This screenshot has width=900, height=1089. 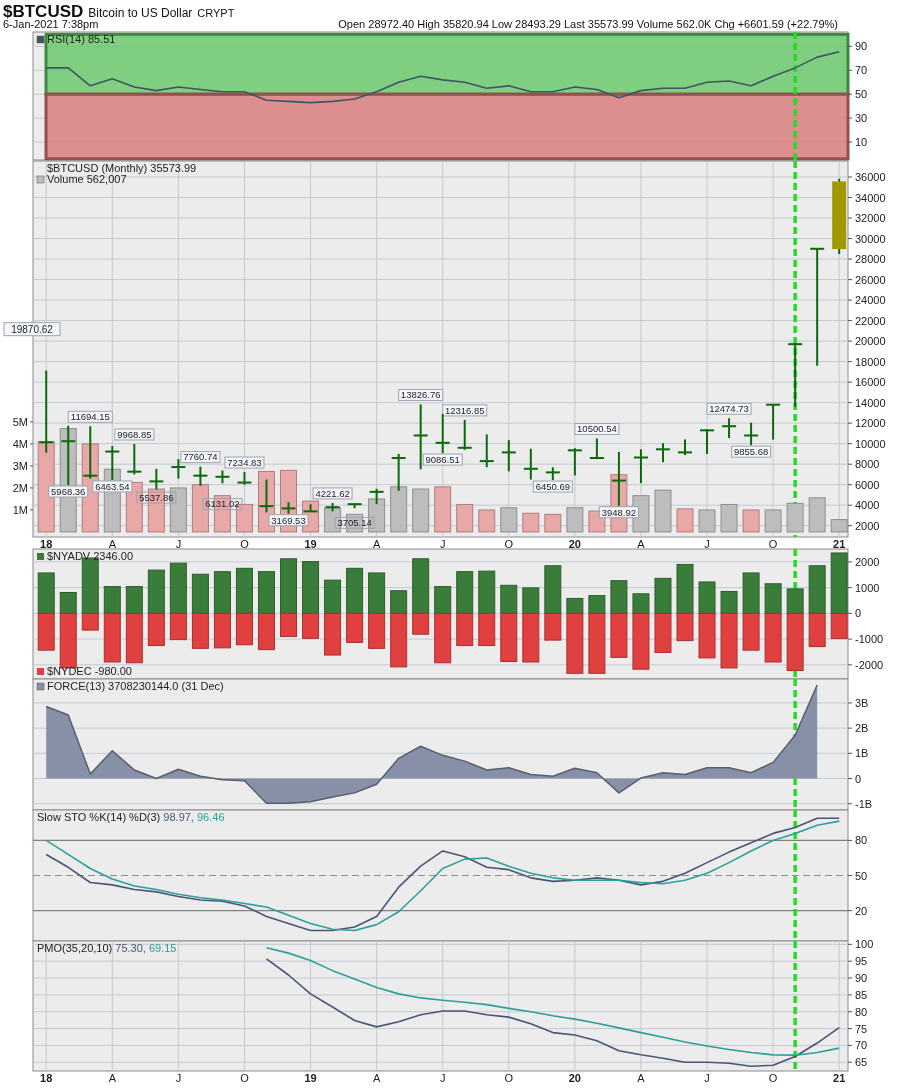 What do you see at coordinates (588, 24) in the screenshot?
I see `text: Open 28972.40 High 35820.94 Low 28493.29 Last 35573.99 Volume 562.0K Chg +6601.59 (+22.79%)` at bounding box center [588, 24].